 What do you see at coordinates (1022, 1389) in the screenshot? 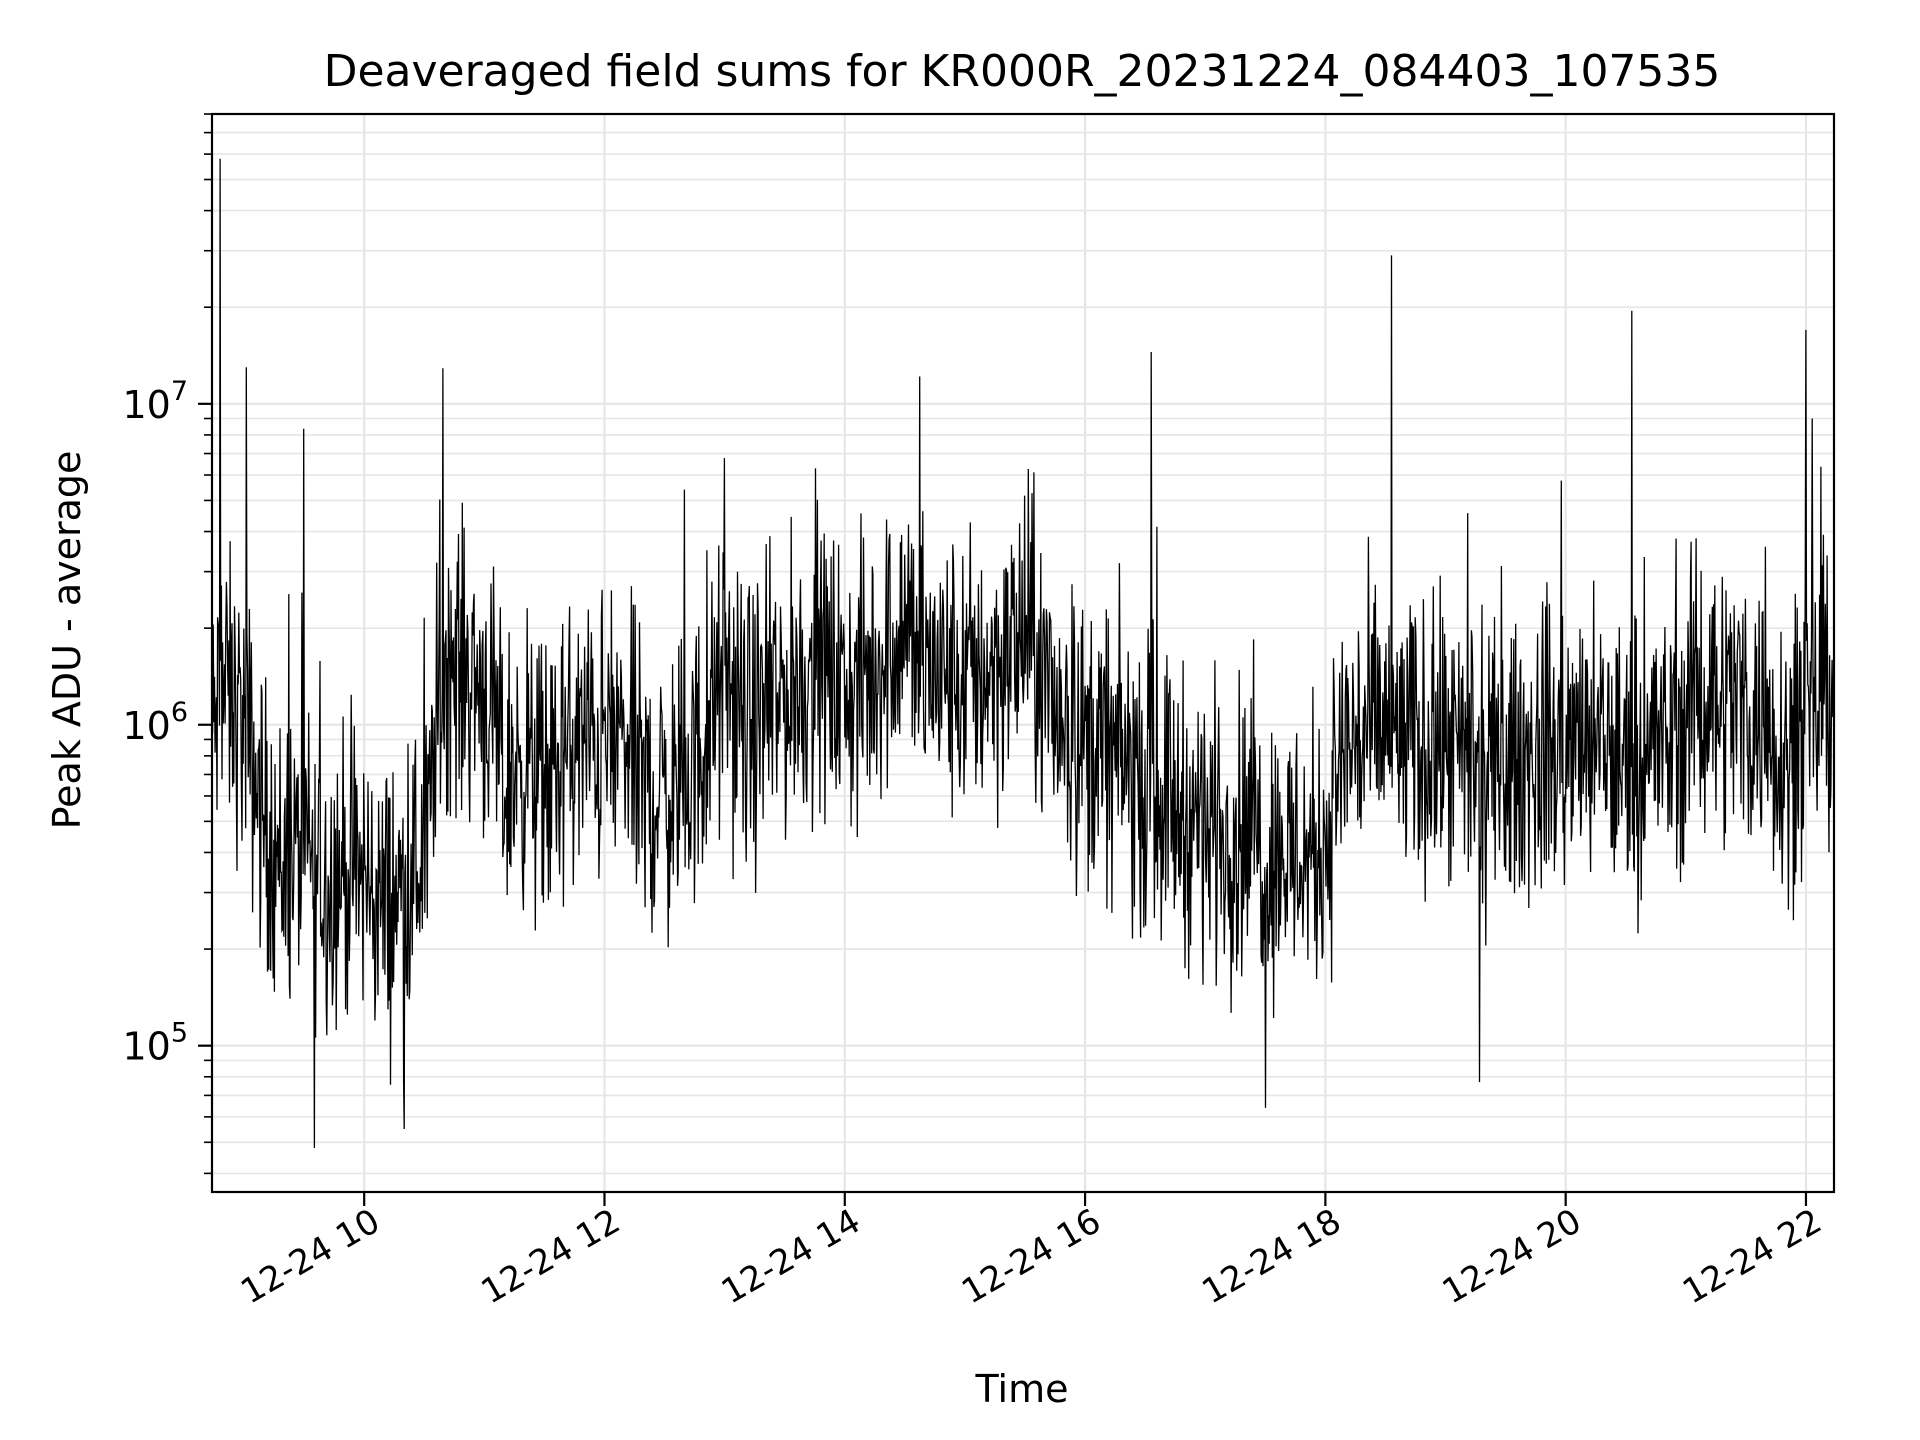
I see `x-axis-label: Time` at bounding box center [1022, 1389].